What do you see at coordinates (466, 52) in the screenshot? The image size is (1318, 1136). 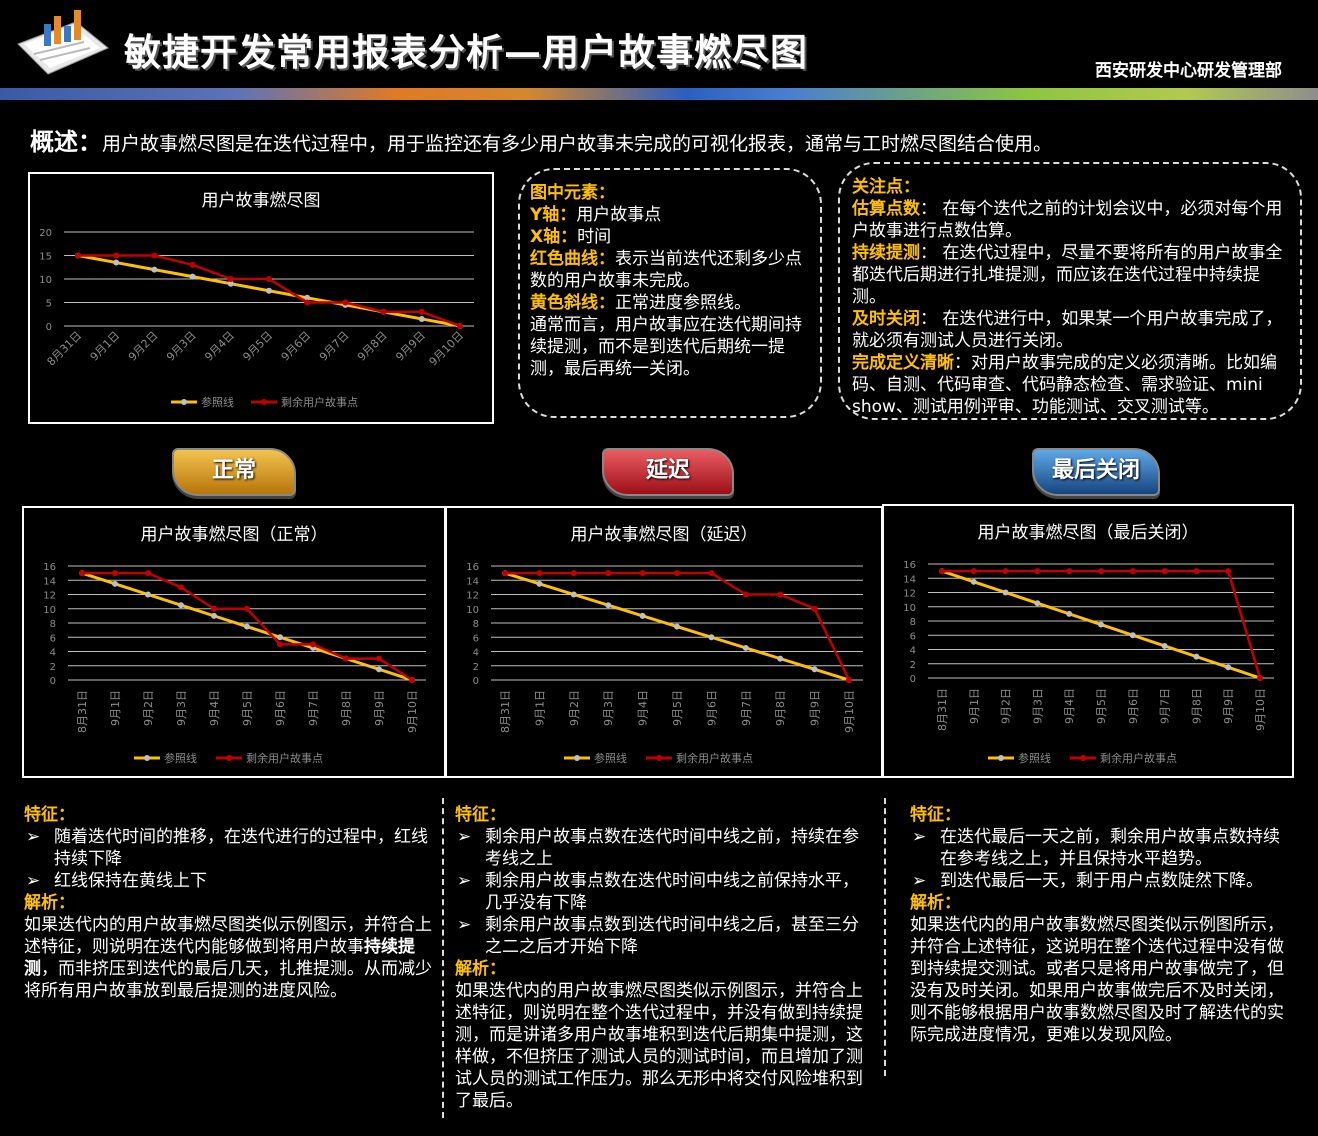 I see `page-title: 敏捷开发常用报表分析—用户故事燃尽图` at bounding box center [466, 52].